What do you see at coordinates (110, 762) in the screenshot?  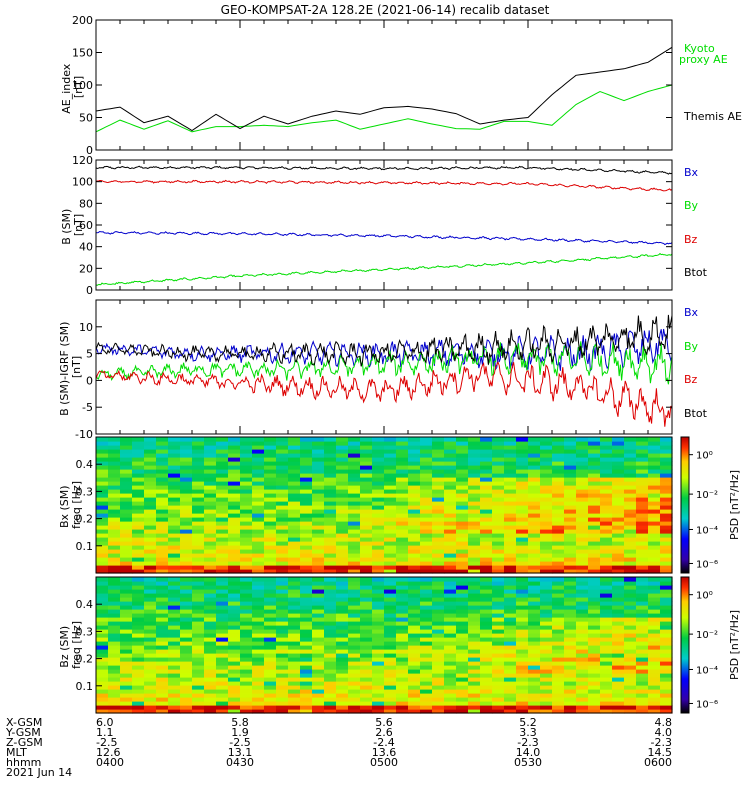 I see `ephemeris-cell: 0400` at bounding box center [110, 762].